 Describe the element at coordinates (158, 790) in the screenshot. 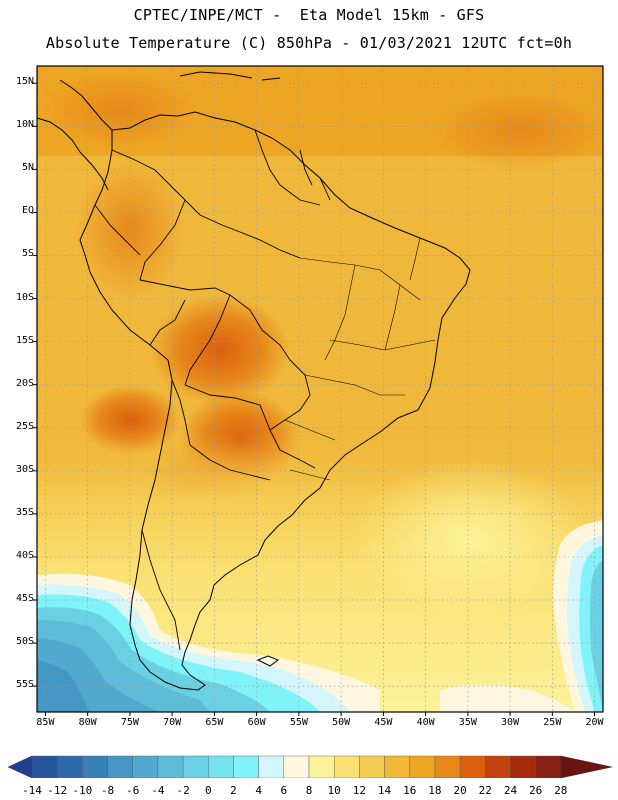

I see `colorbar-label: -4` at that location.